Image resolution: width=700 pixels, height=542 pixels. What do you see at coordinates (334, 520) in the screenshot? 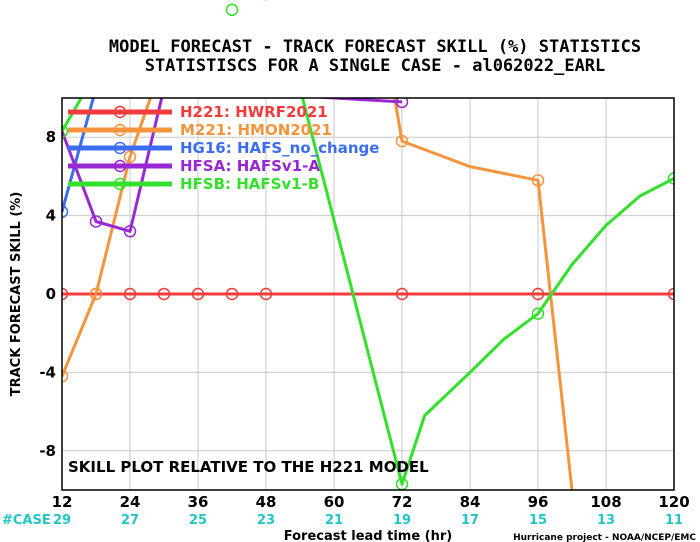
I see `case-count: 21` at bounding box center [334, 520].